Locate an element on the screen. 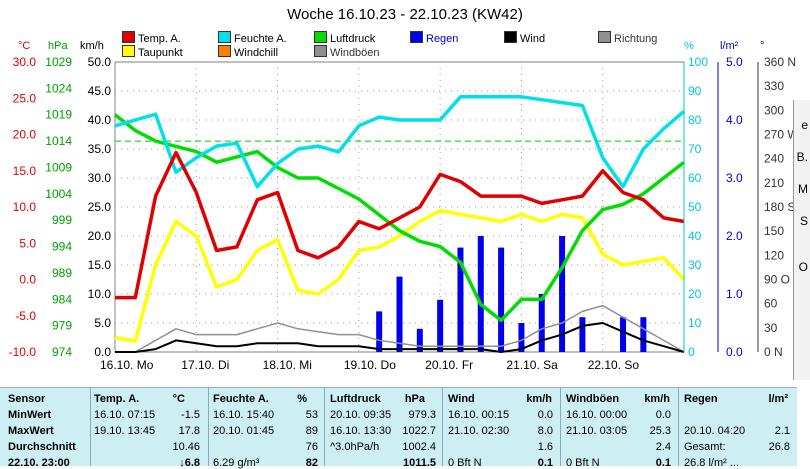  table-header: Wind is located at coordinates (461, 399).